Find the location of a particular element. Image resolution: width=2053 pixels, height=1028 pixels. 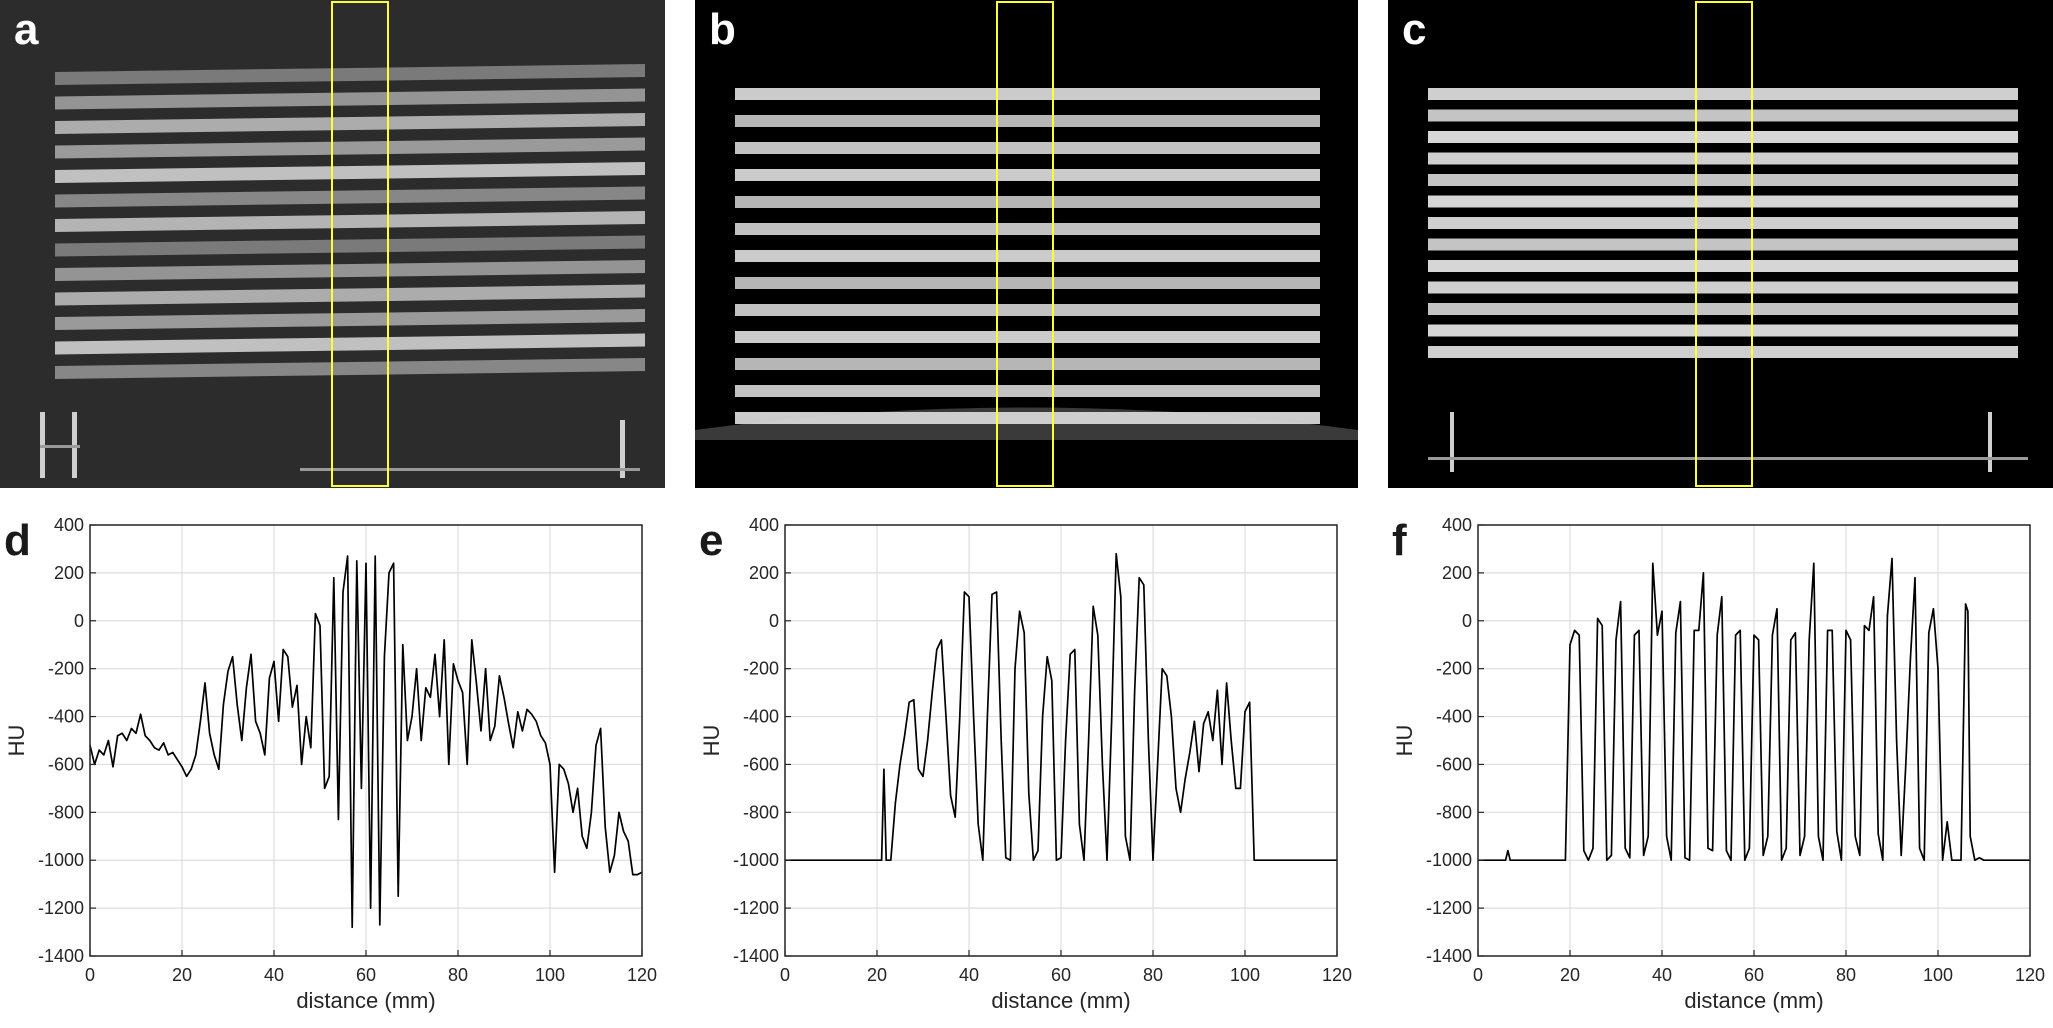

roi-rectangle is located at coordinates (1025, 244).